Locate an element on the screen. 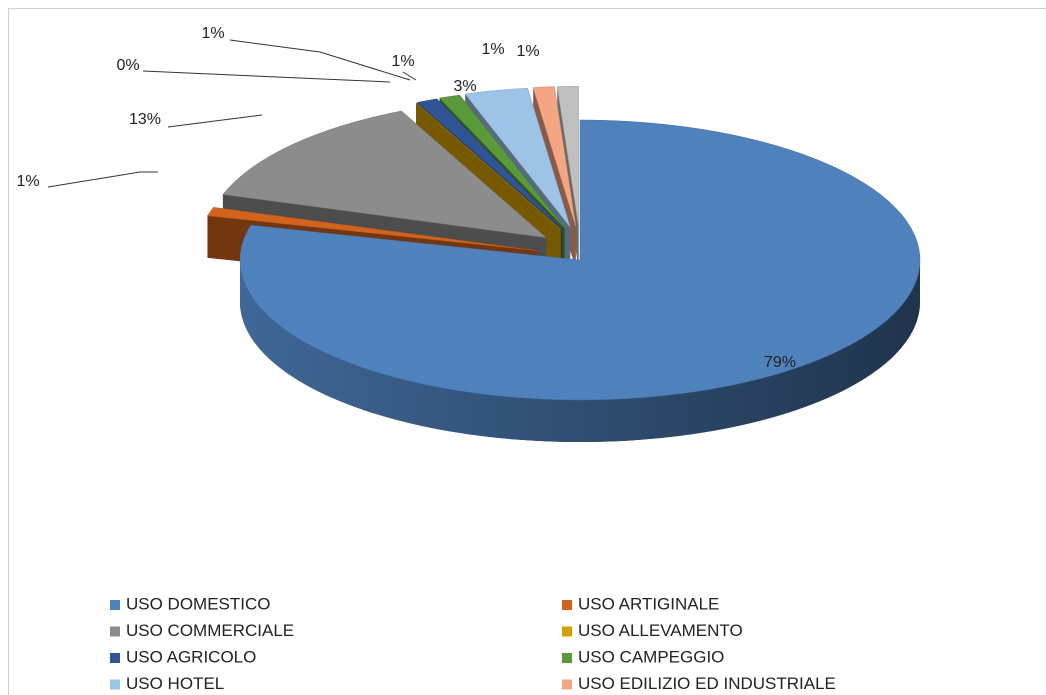 The image size is (1046, 695). data-label: 3% is located at coordinates (464, 86).